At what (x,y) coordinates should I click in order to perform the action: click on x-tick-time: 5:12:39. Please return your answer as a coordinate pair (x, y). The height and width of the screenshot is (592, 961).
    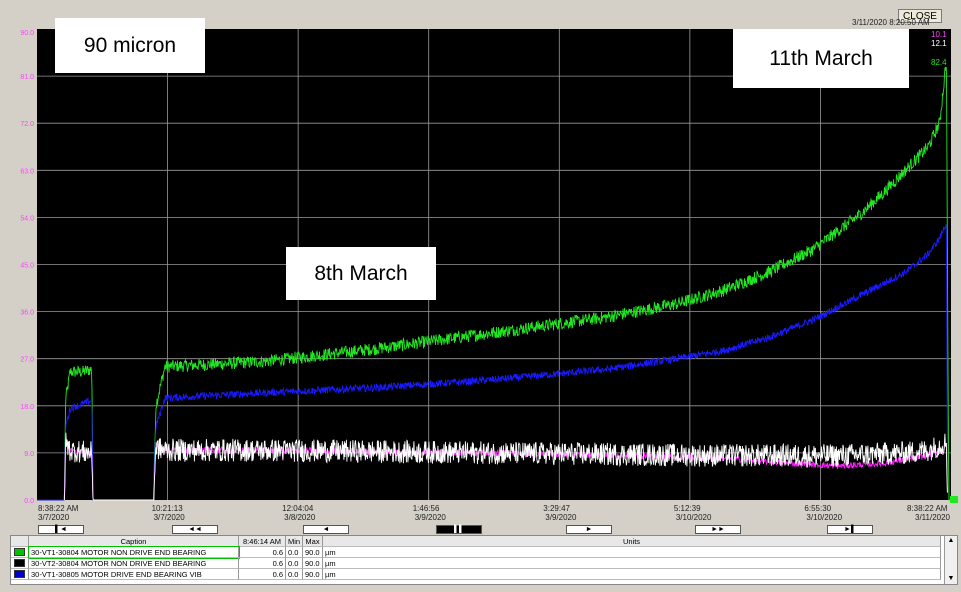
    Looking at the image, I should click on (687, 508).